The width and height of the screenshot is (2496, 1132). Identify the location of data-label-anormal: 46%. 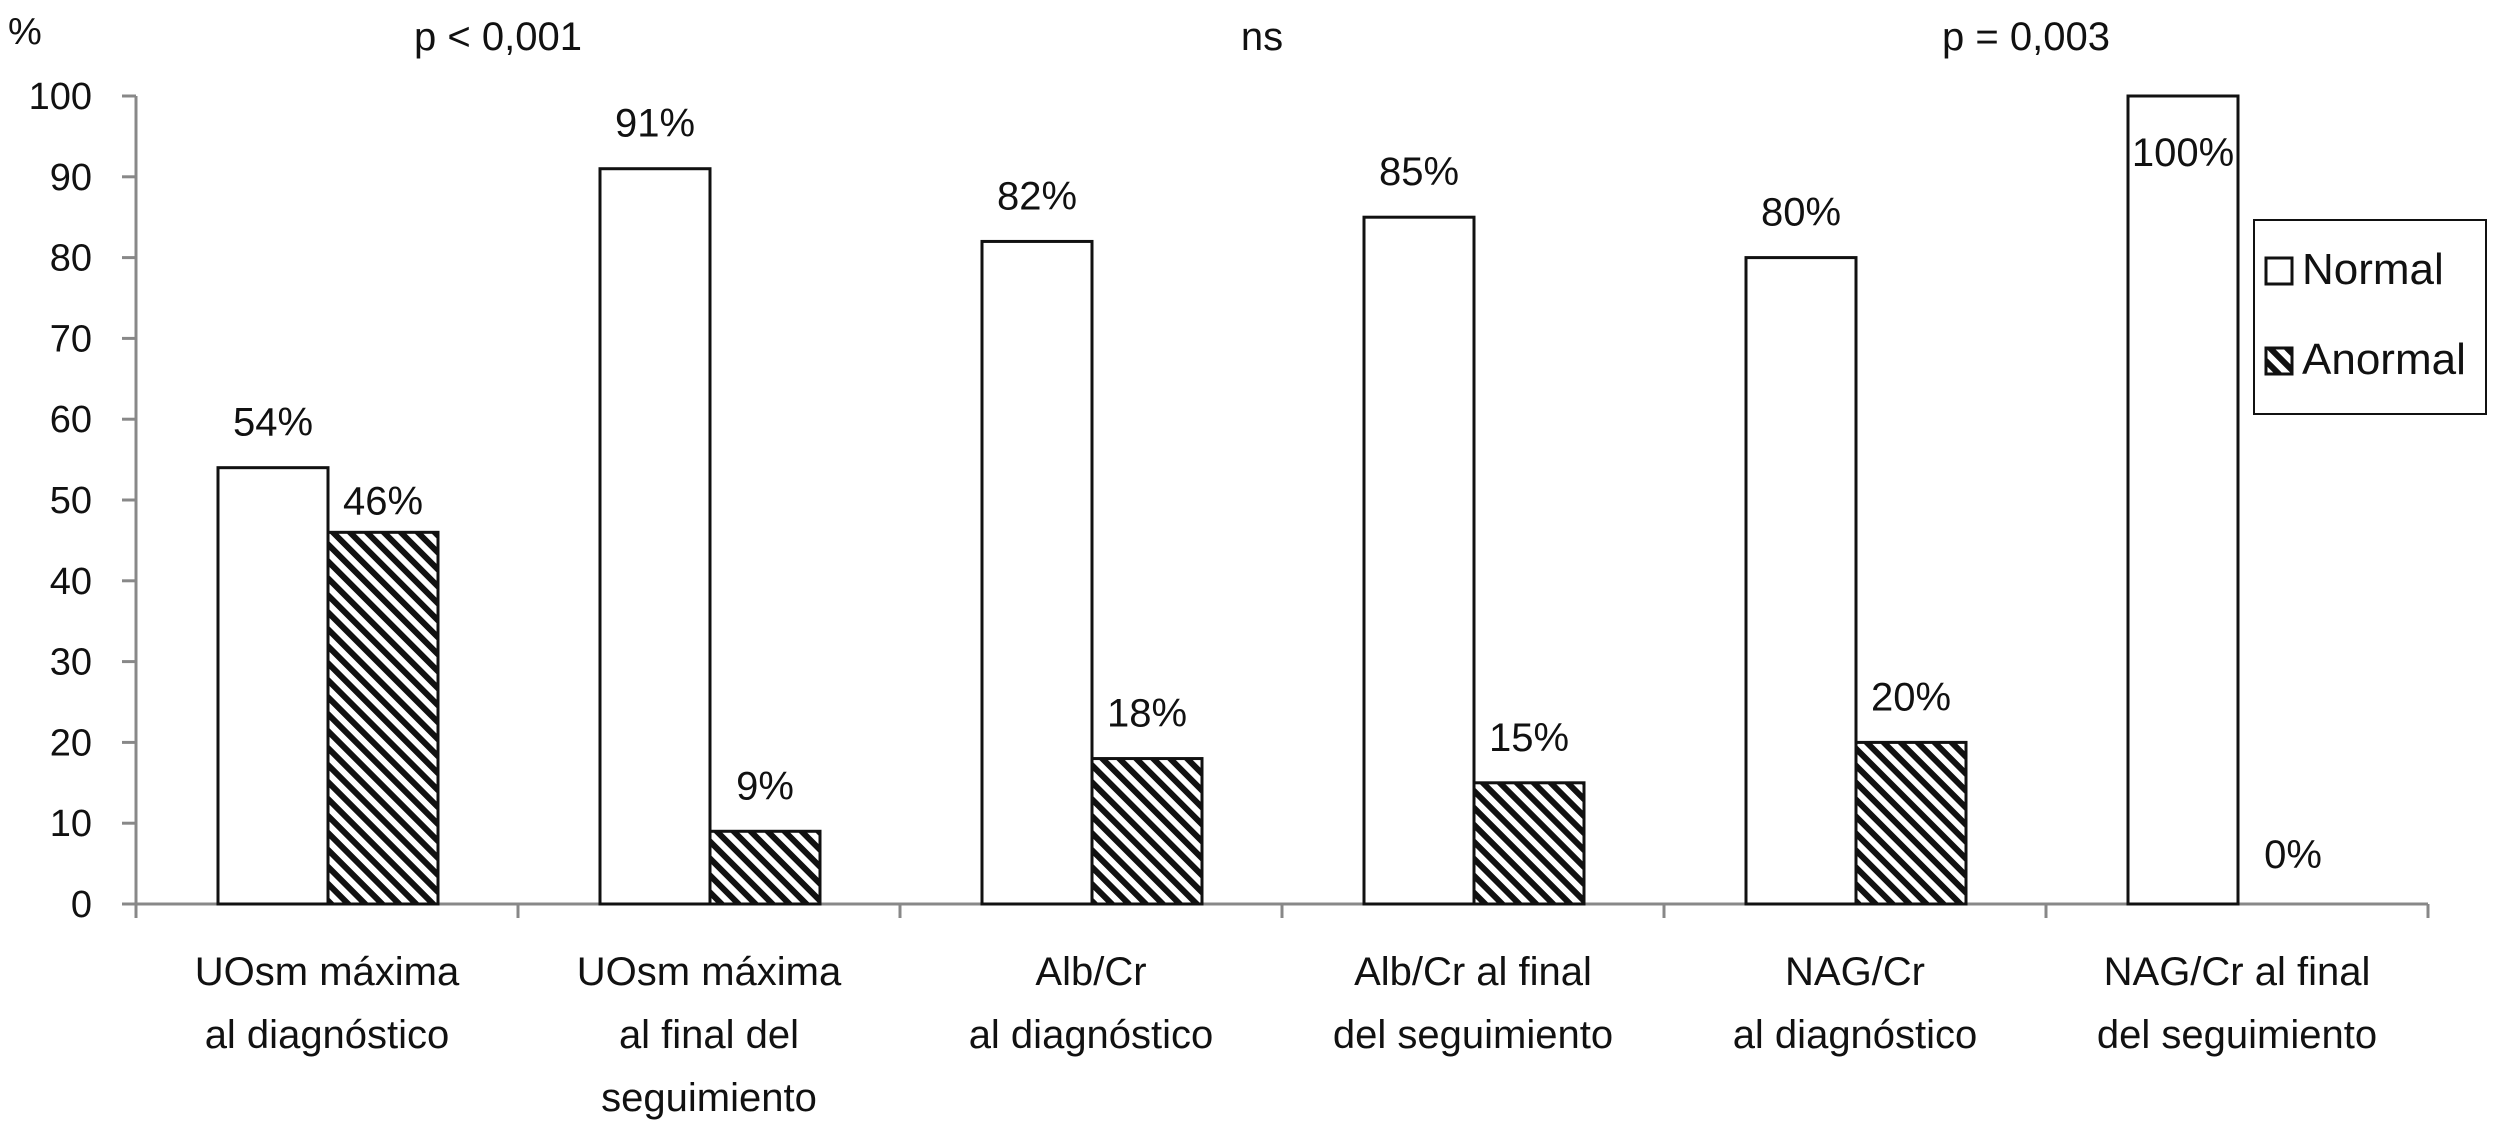
(383, 501).